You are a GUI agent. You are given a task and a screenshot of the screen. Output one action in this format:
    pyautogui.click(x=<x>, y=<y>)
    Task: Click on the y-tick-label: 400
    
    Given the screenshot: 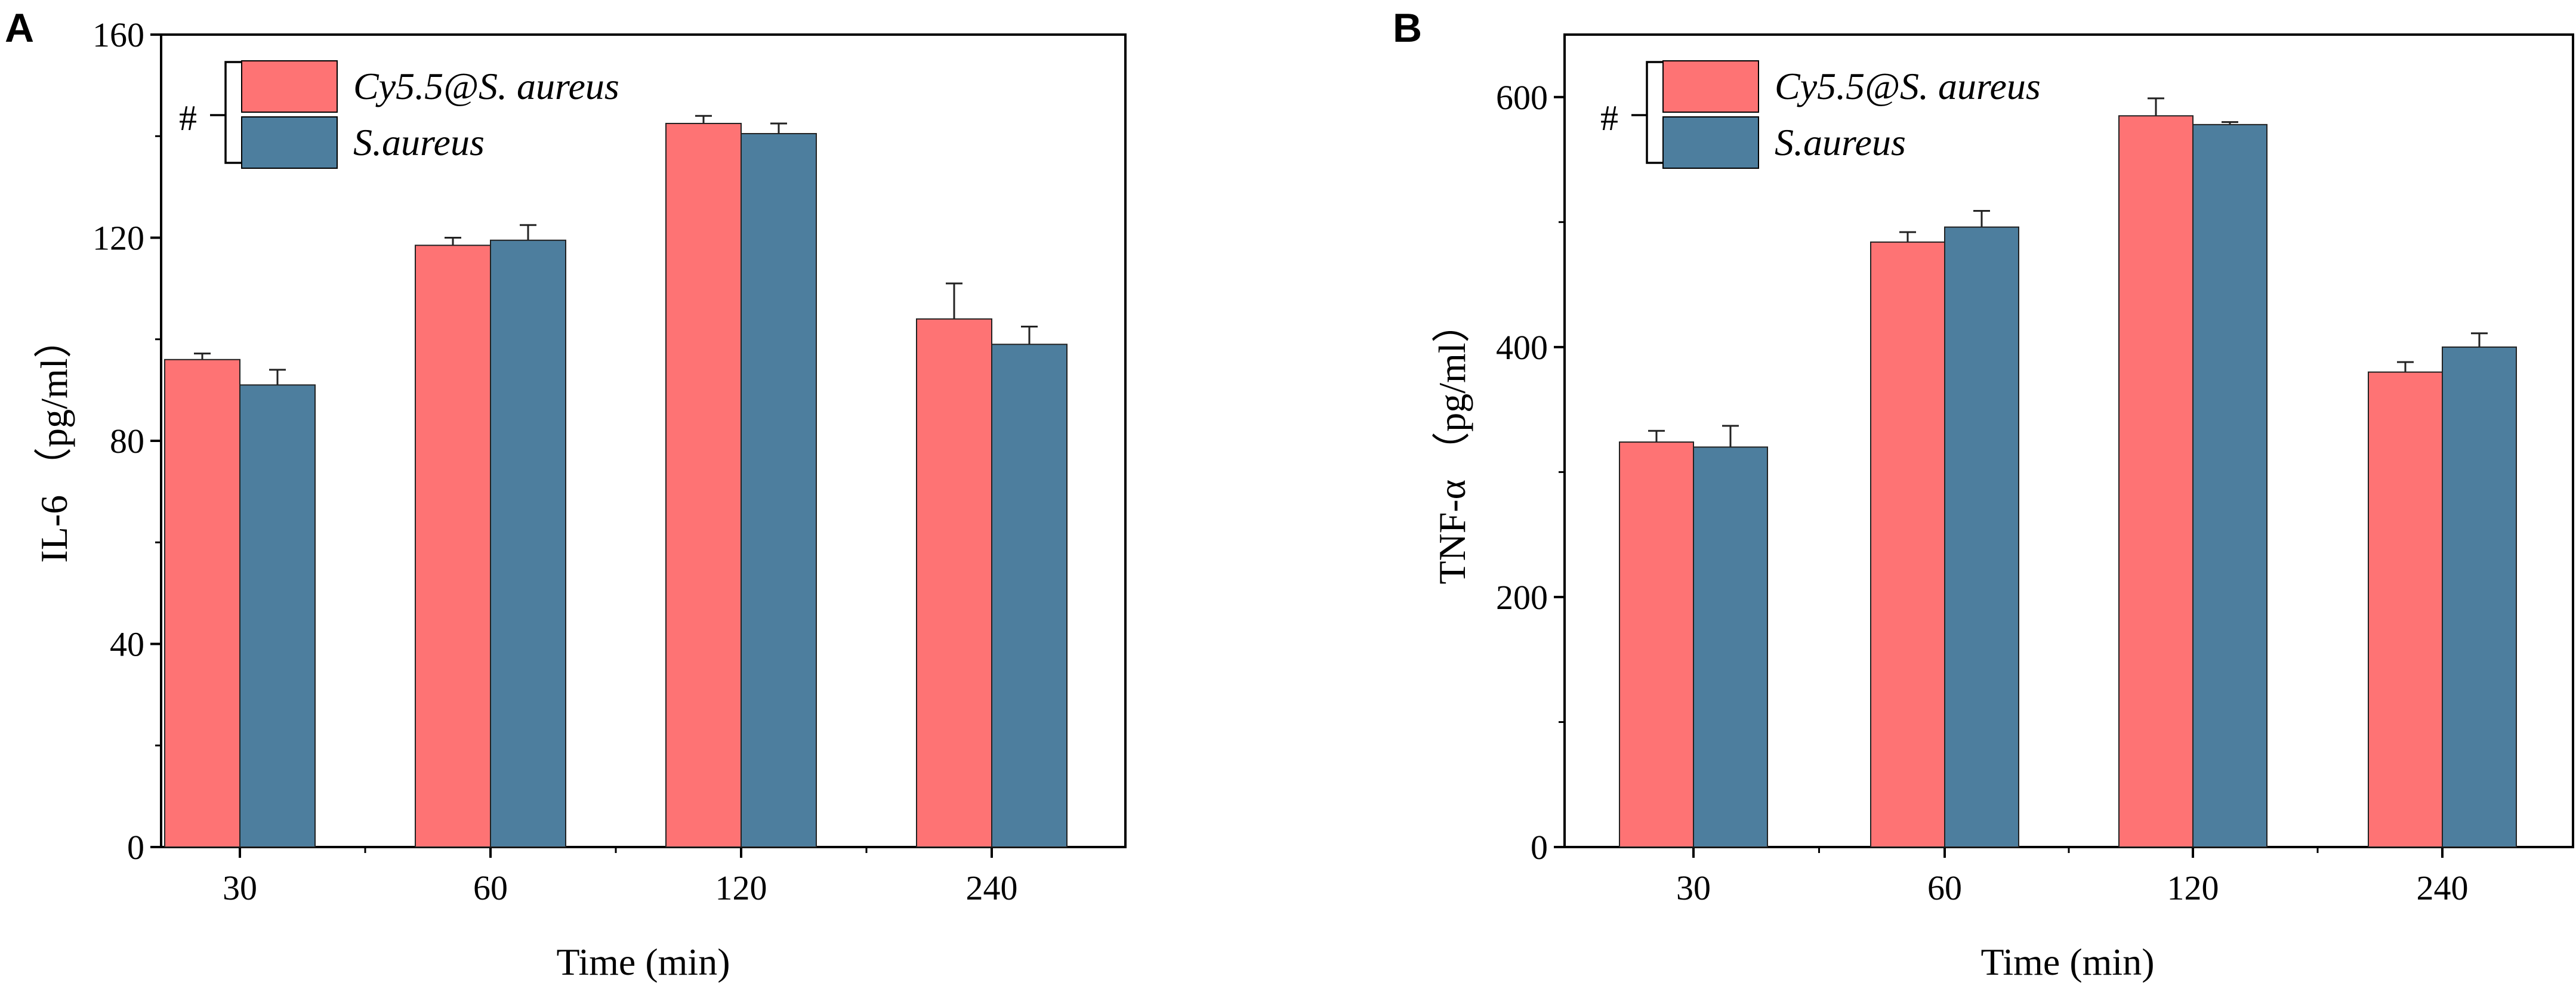 What is the action you would take?
    pyautogui.click(x=1522, y=348)
    